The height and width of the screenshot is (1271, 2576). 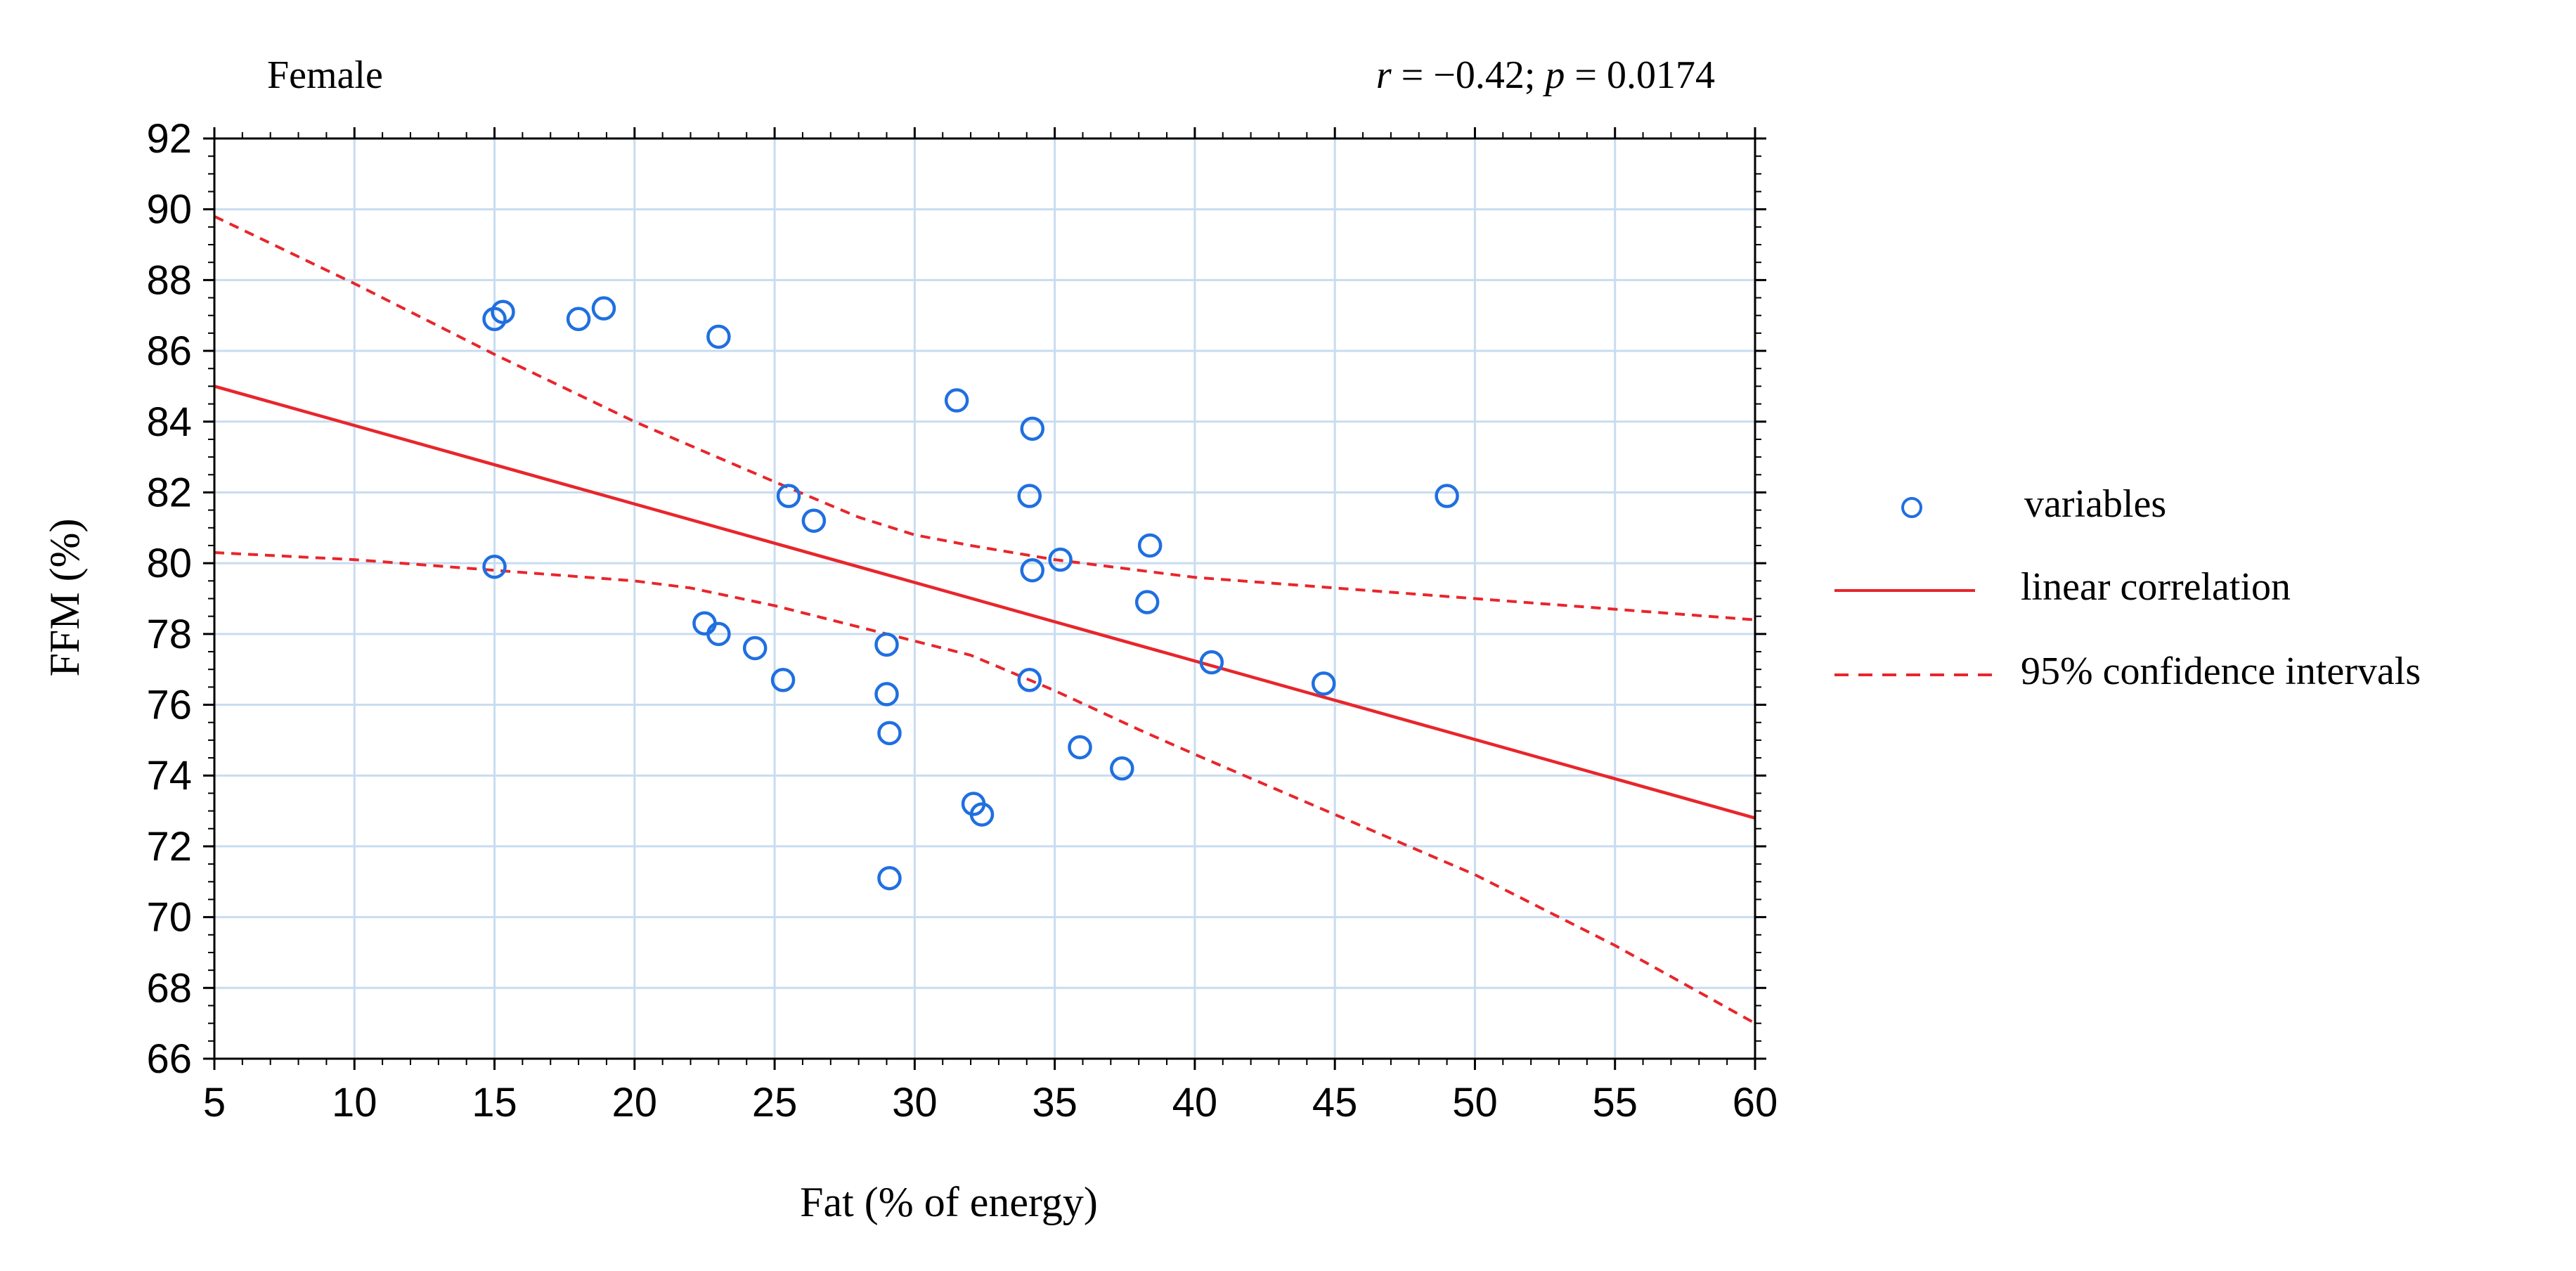 What do you see at coordinates (1055, 1102) in the screenshot?
I see `x-tick-label: 35` at bounding box center [1055, 1102].